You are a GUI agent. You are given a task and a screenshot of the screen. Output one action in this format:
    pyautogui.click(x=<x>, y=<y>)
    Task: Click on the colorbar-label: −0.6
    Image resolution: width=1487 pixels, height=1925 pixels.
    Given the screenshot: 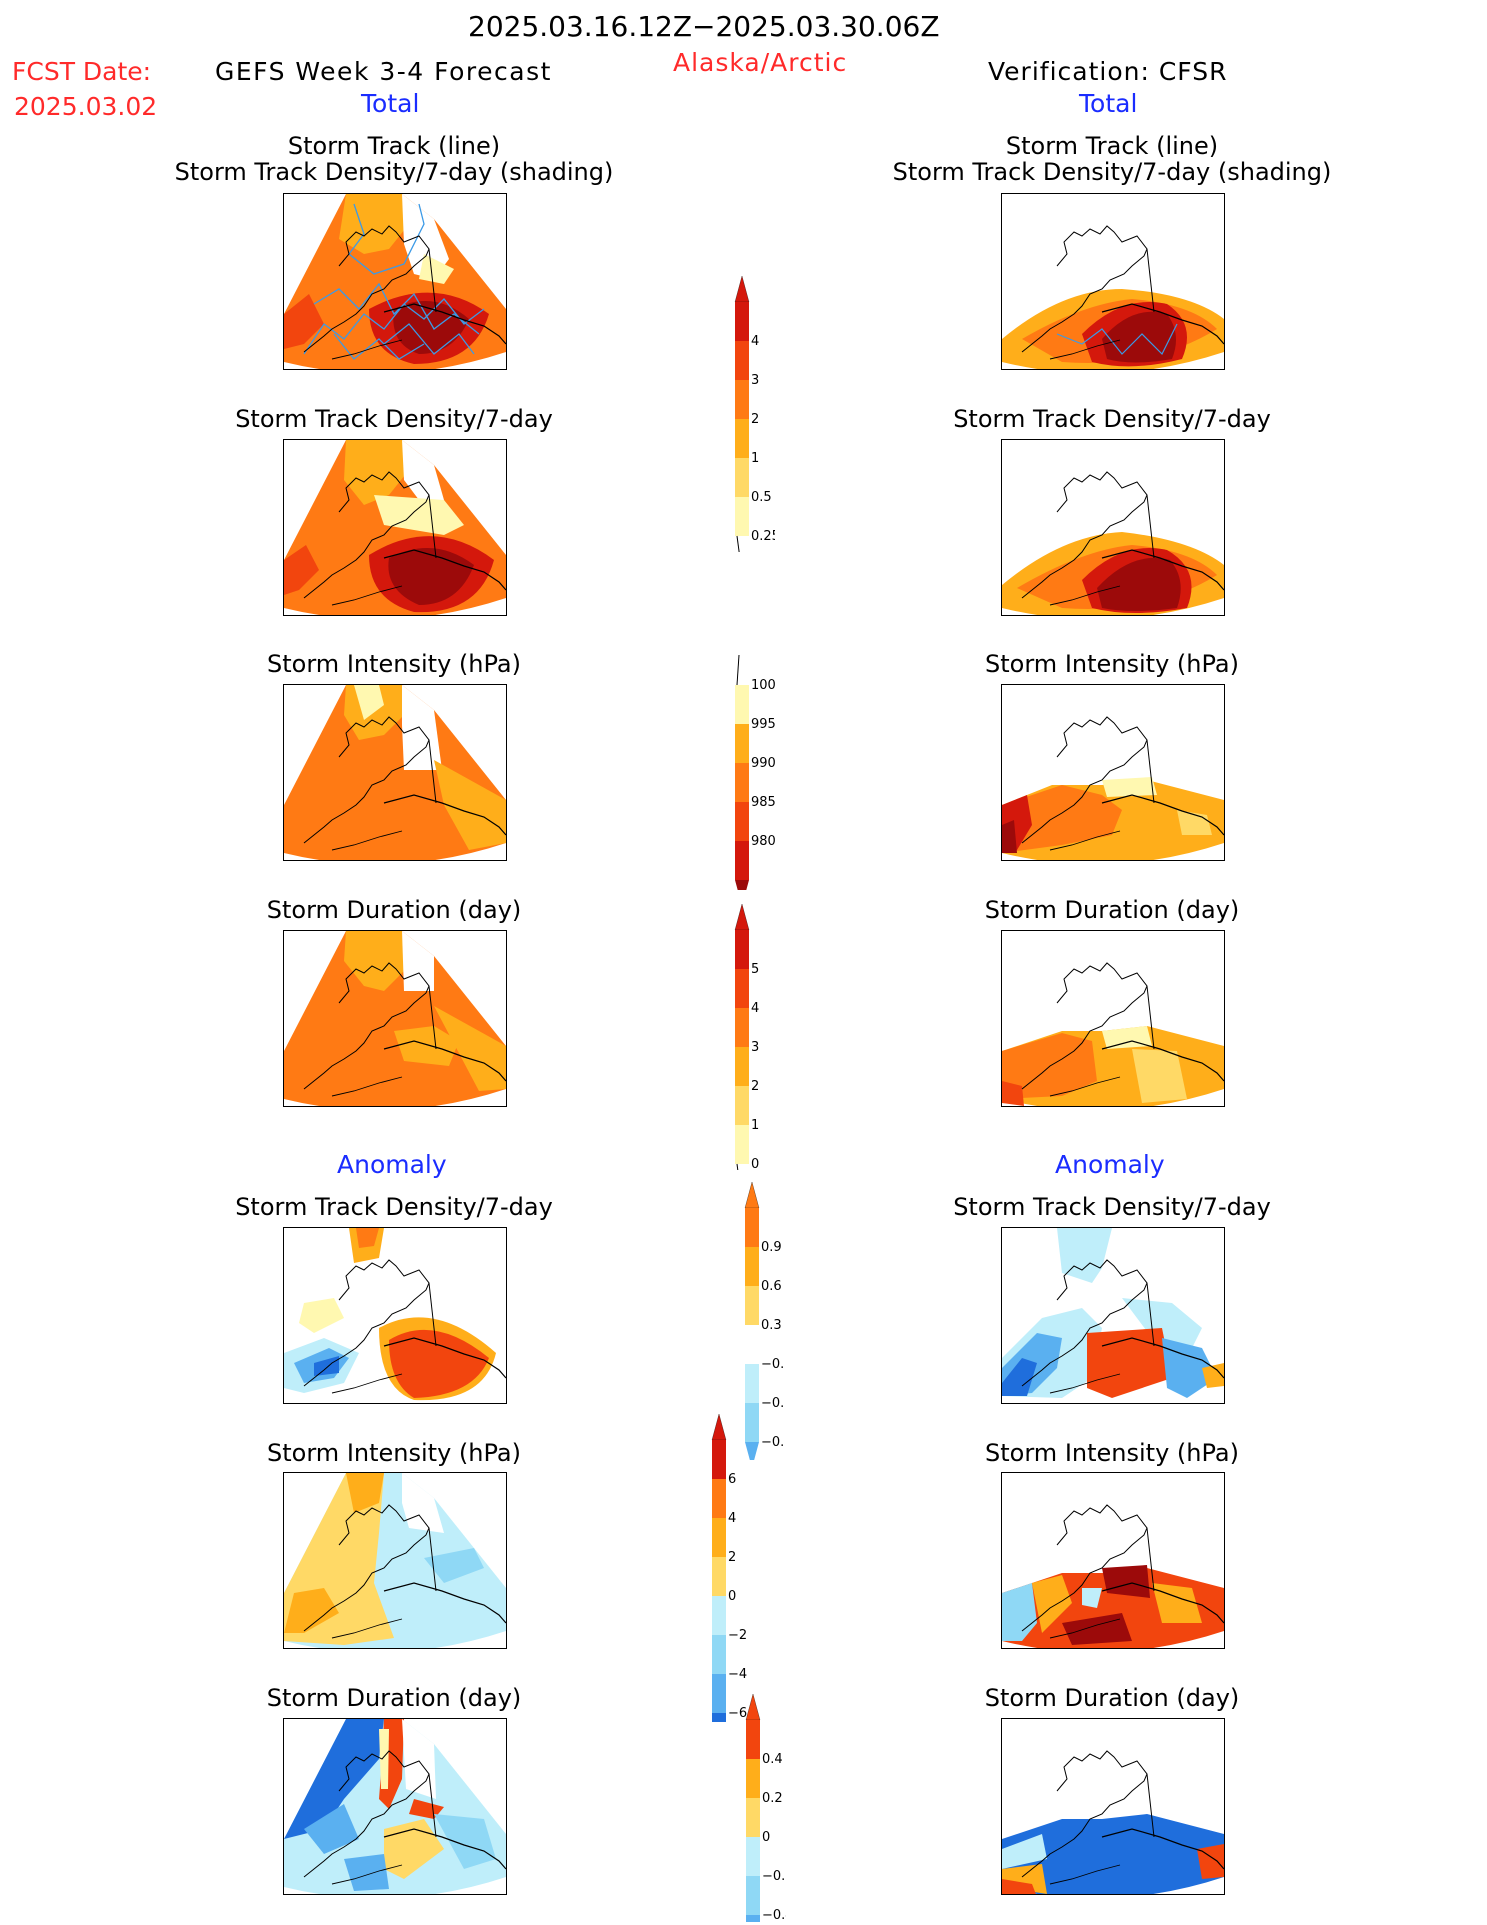 What is the action you would take?
    pyautogui.click(x=773, y=1403)
    